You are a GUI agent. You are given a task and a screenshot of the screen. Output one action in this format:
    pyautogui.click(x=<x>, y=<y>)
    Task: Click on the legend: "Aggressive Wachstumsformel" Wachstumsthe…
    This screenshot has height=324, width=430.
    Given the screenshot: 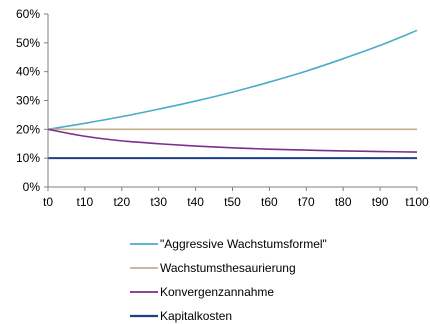 What is the action you would take?
    pyautogui.click(x=228, y=280)
    